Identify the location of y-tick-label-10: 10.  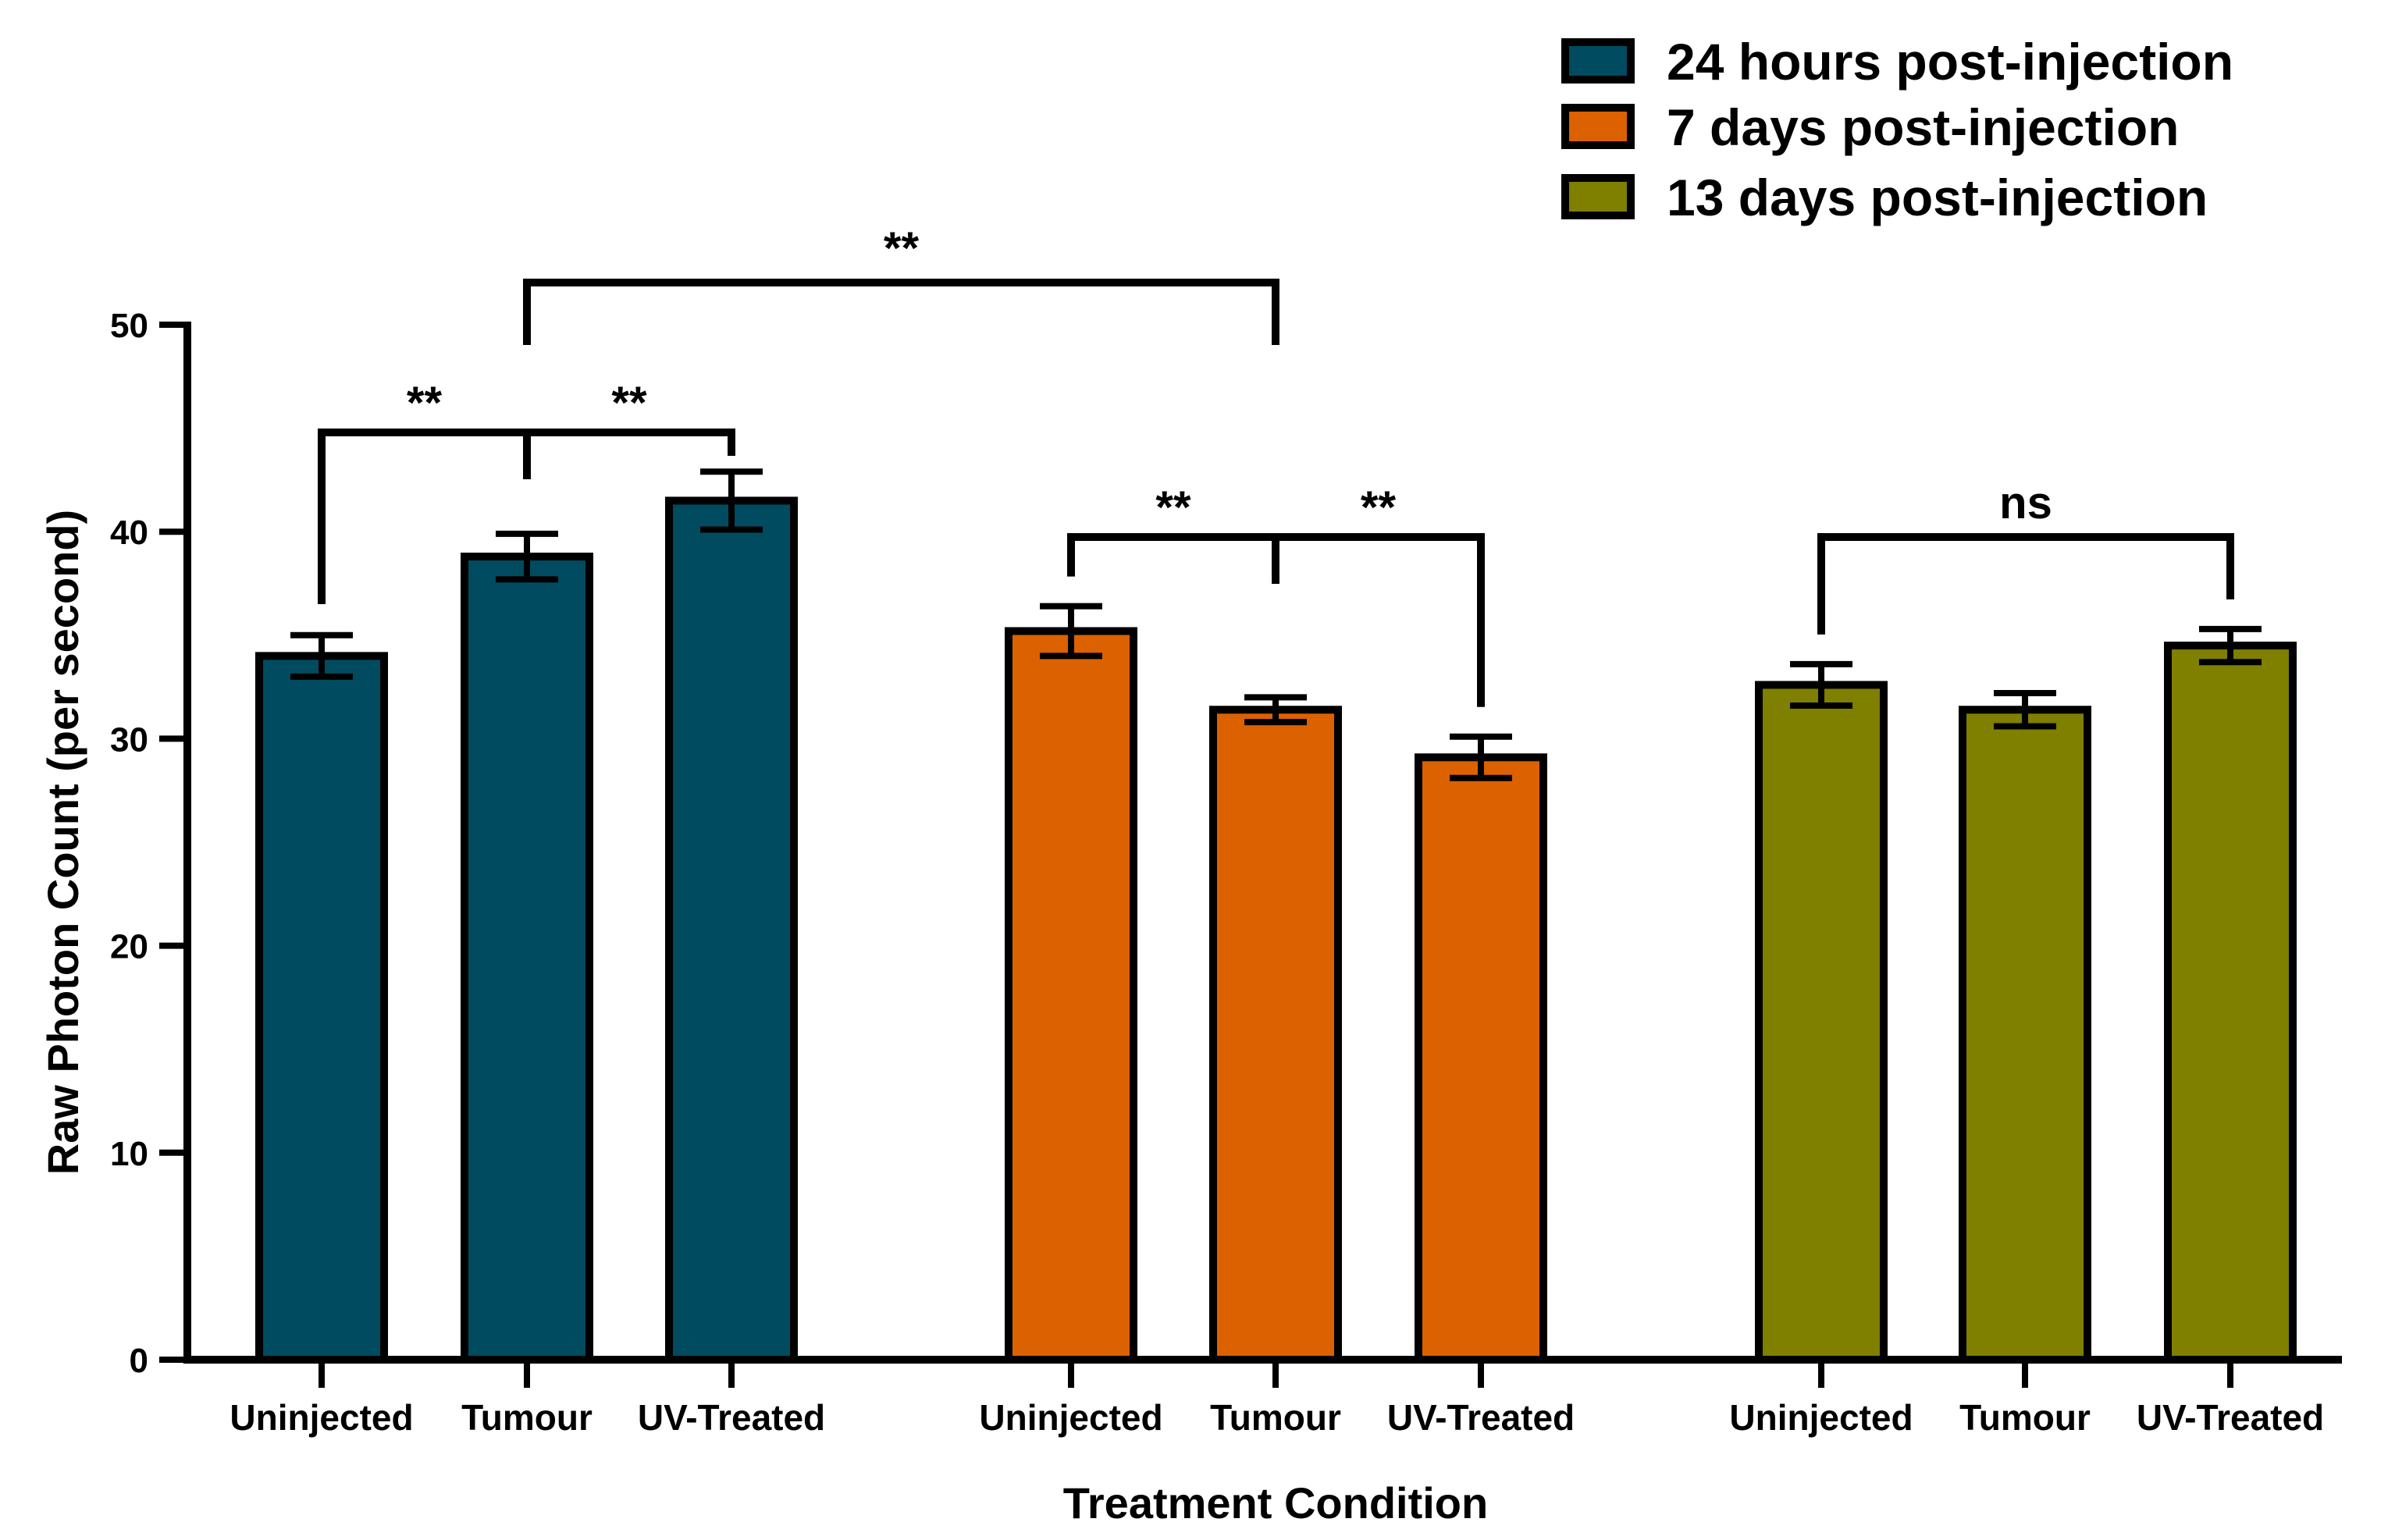
(129, 1154).